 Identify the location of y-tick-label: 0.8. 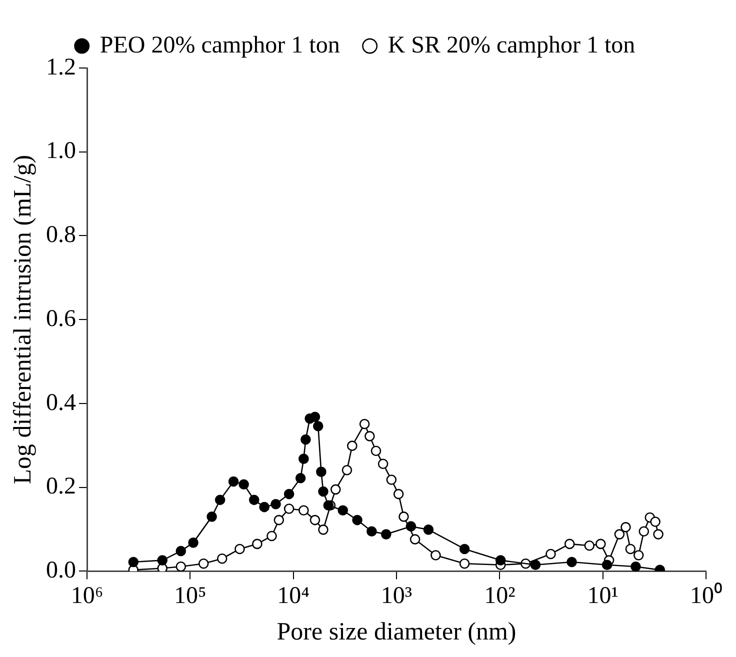
(61, 235).